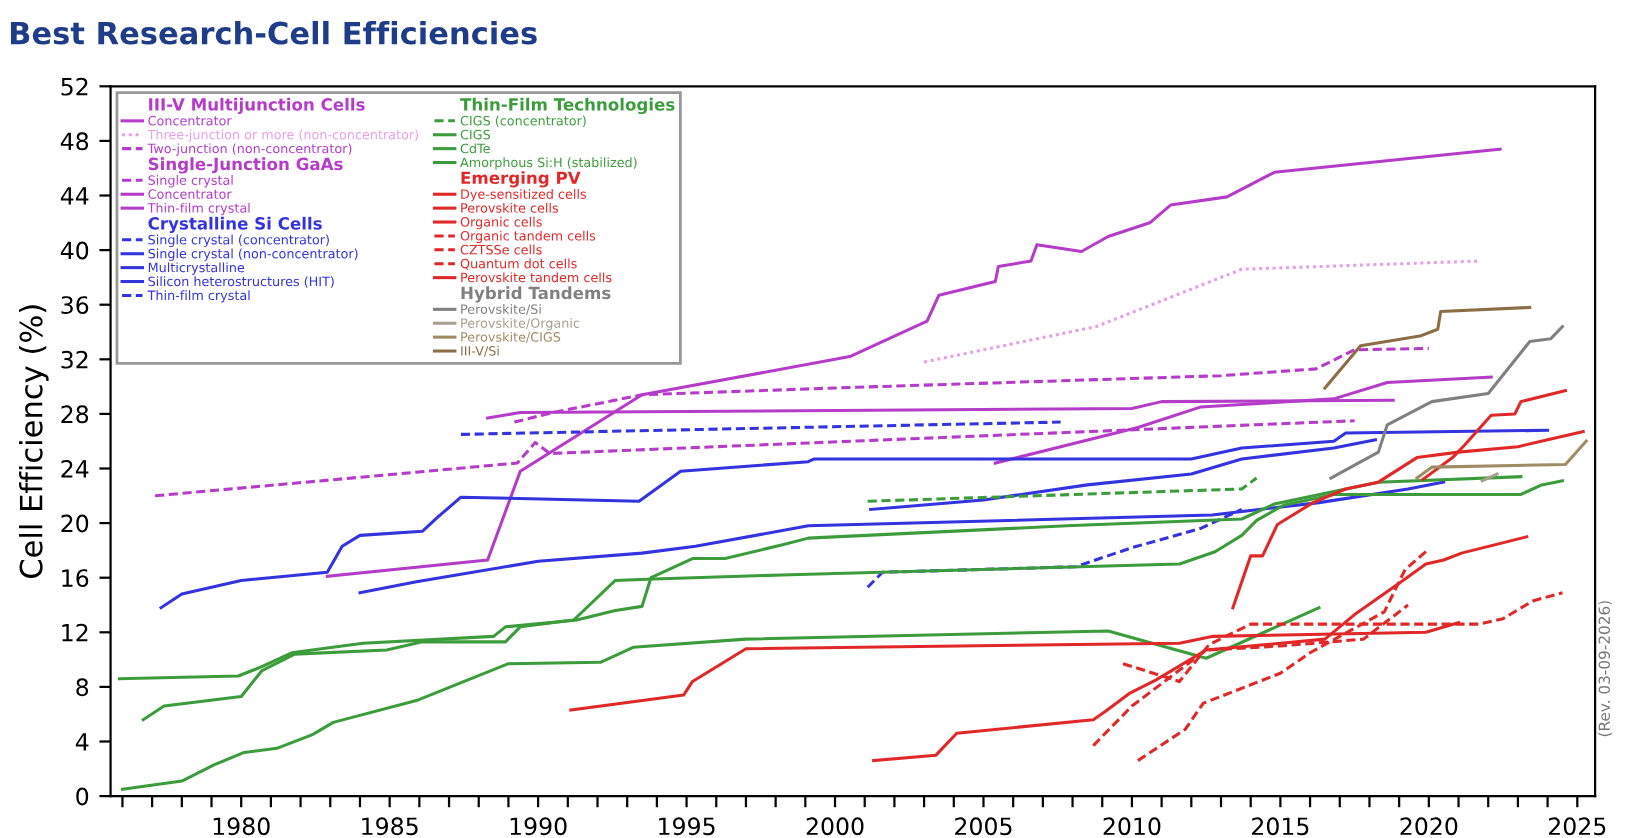 This screenshot has width=1626, height=838. Describe the element at coordinates (390, 826) in the screenshot. I see `x-tick-label: 1985` at that location.